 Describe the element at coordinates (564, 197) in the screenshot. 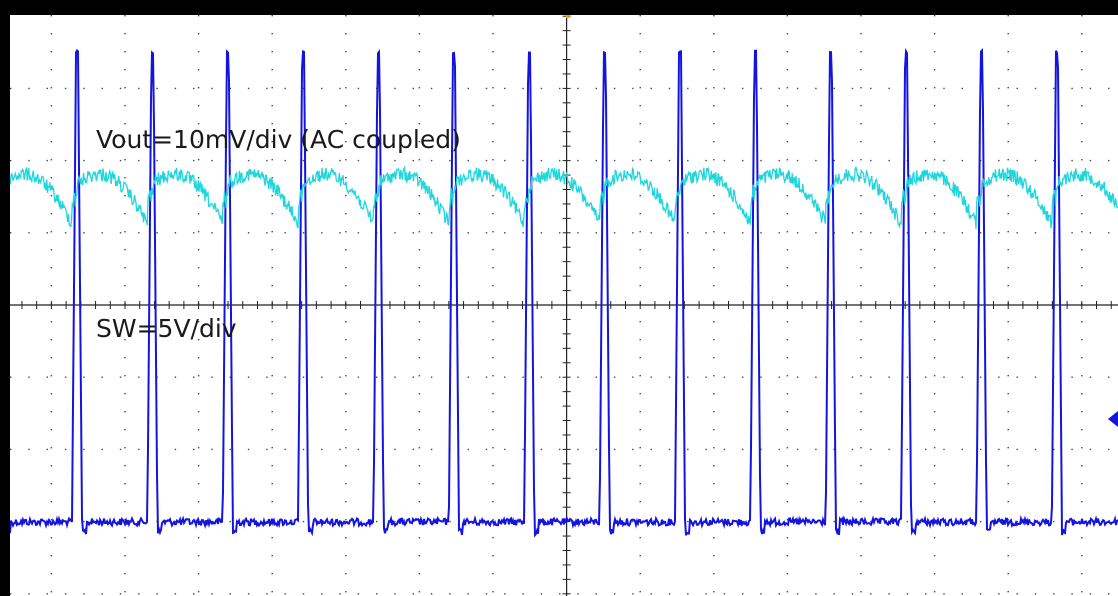

I see `vout-waveform` at that location.